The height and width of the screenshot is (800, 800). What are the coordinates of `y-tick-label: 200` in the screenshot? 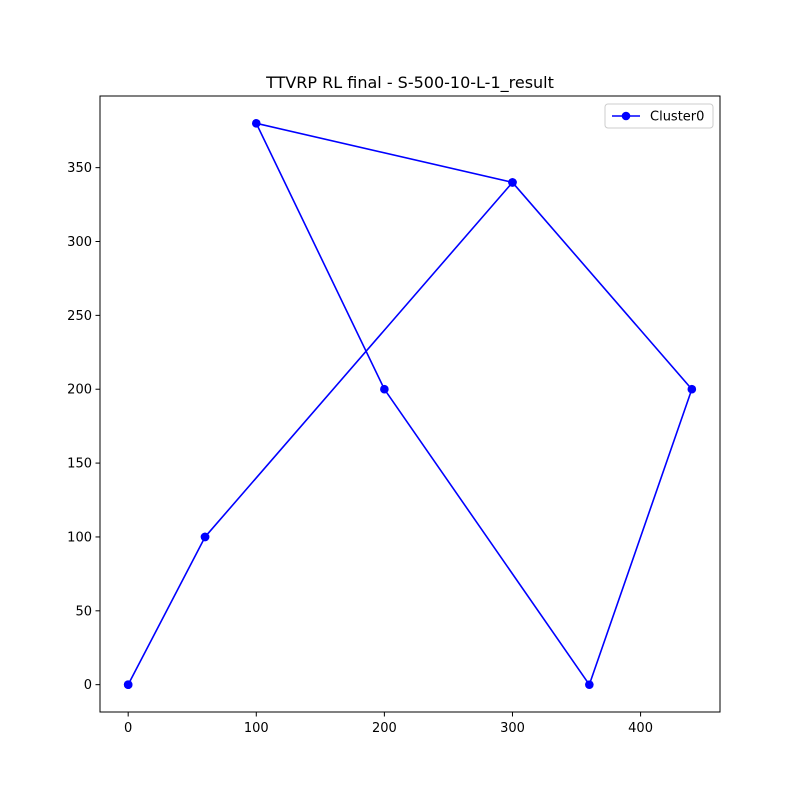 It's located at (79, 390).